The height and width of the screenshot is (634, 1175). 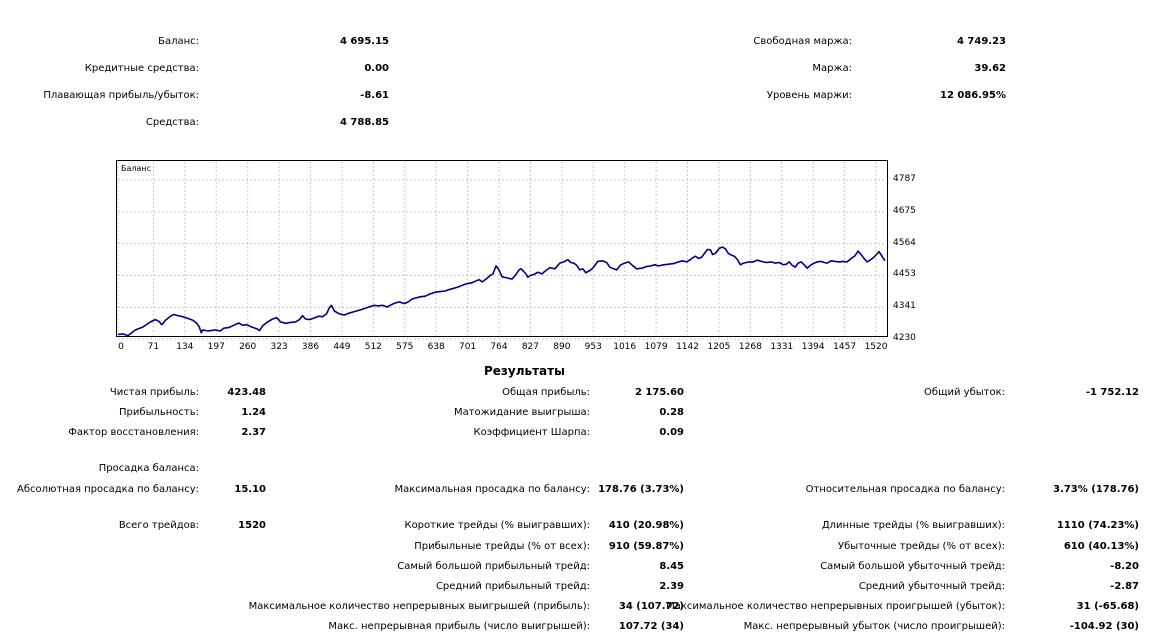 I want to click on x-tick-label: 260, so click(x=248, y=347).